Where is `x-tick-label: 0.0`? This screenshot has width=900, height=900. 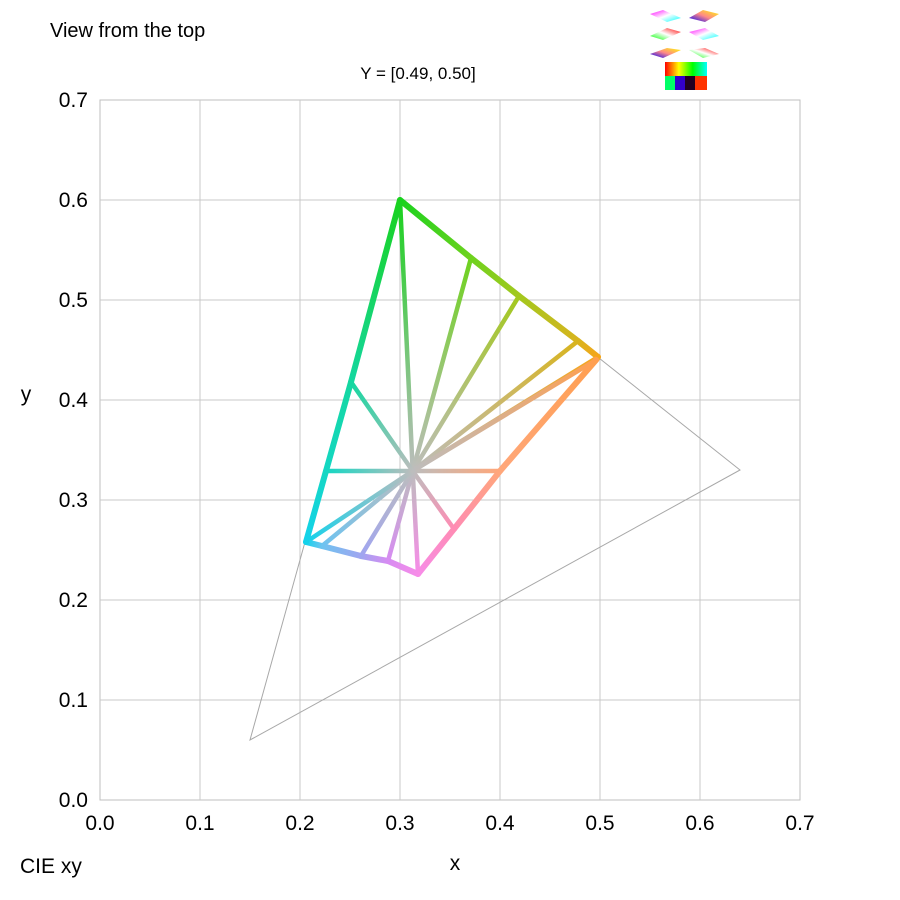 x-tick-label: 0.0 is located at coordinates (99, 823).